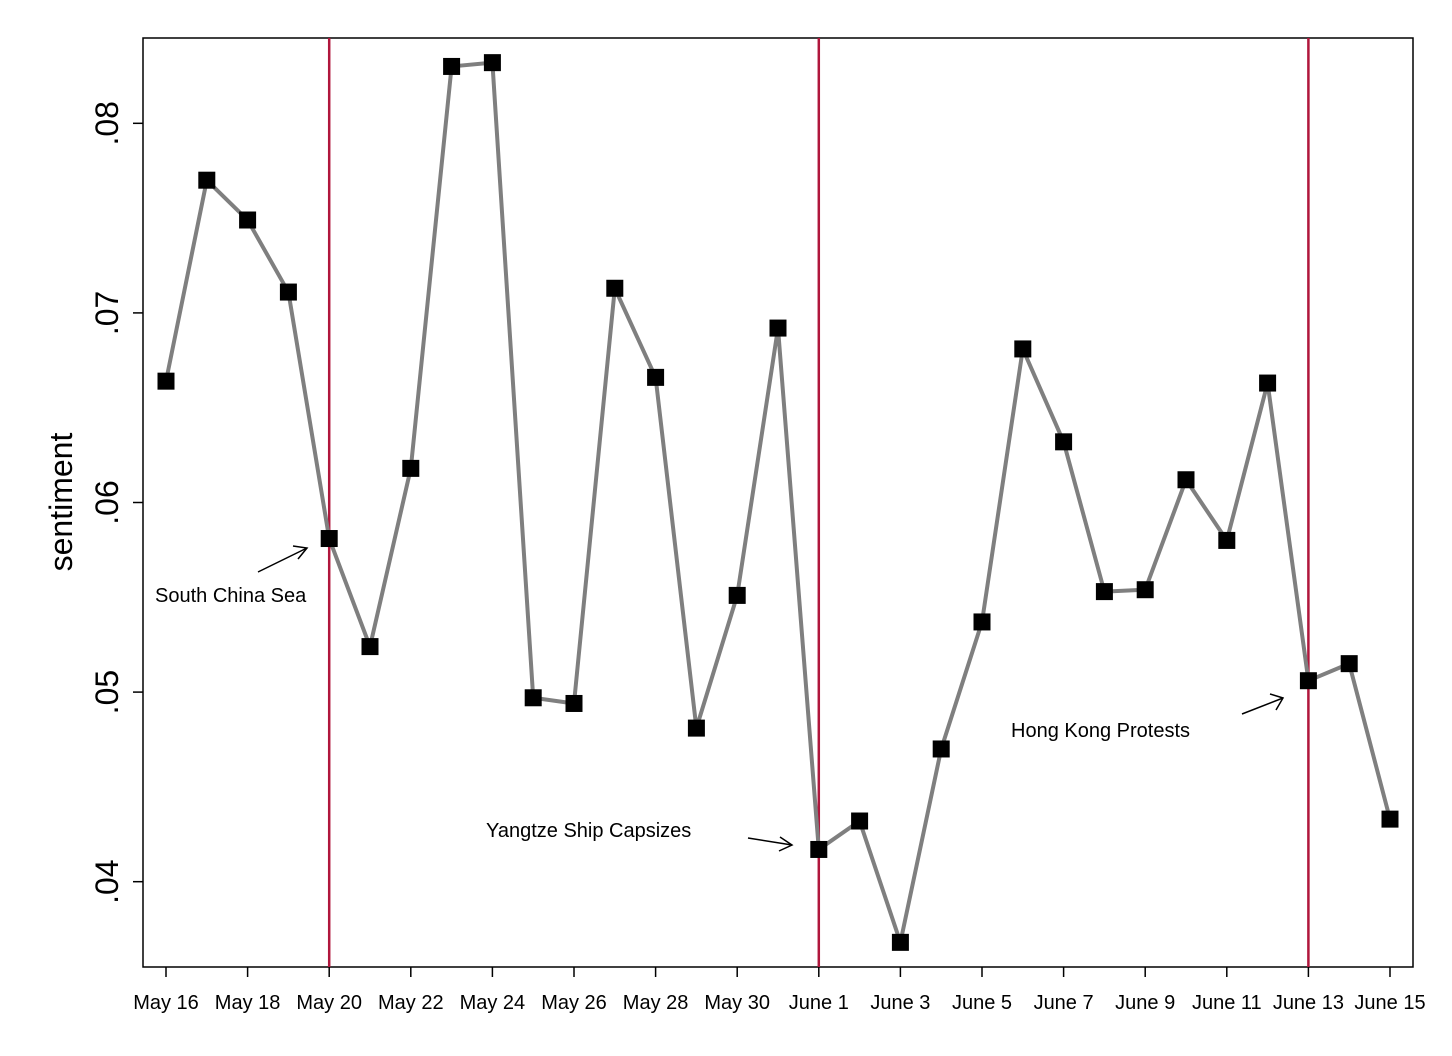  What do you see at coordinates (107, 313) in the screenshot?
I see `y-tick-label: .07` at bounding box center [107, 313].